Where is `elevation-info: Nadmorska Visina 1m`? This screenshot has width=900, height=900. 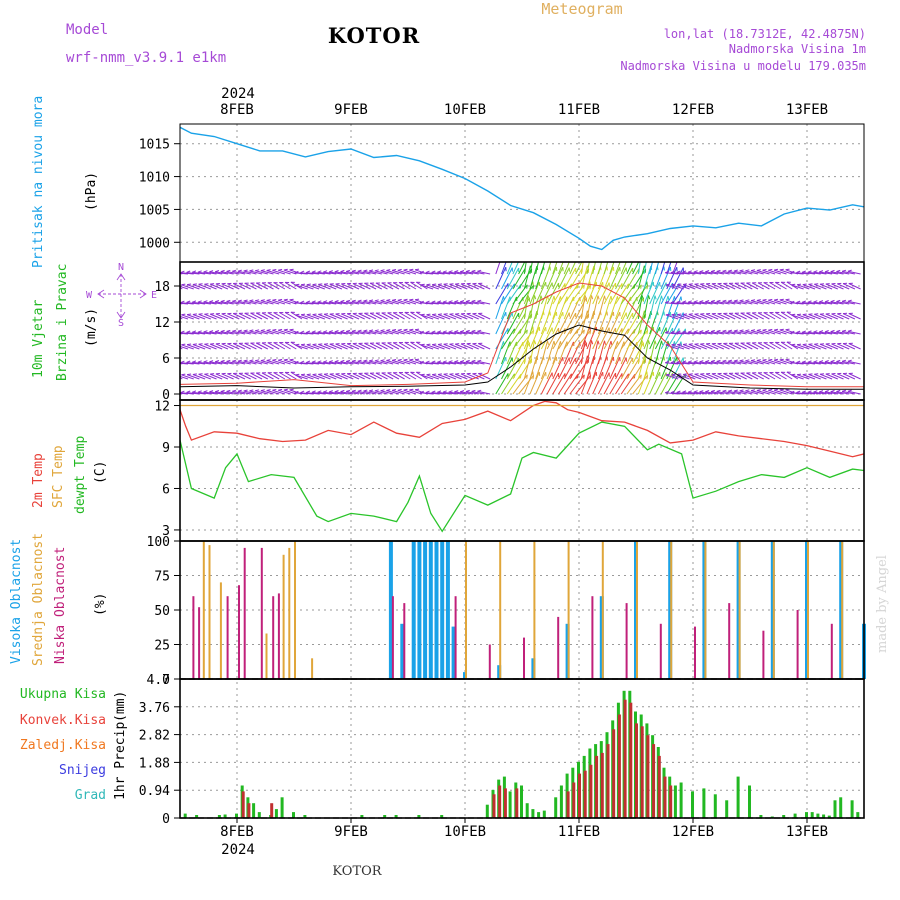
elevation-info: Nadmorska Visina 1m is located at coordinates (797, 49).